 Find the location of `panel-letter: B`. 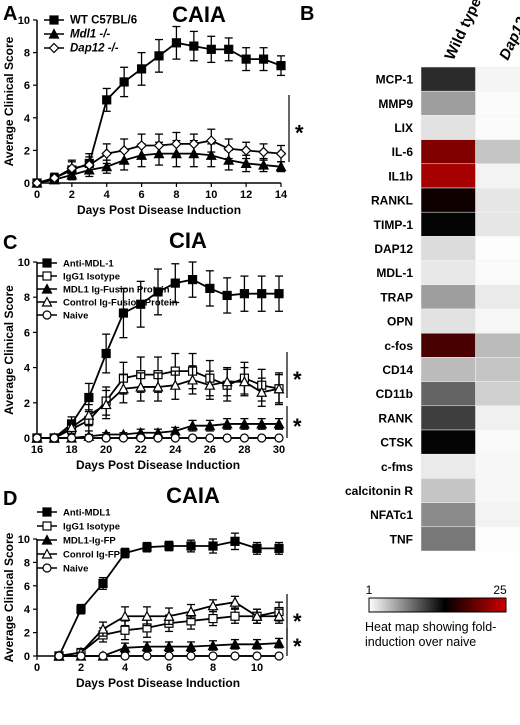

panel-letter: B is located at coordinates (307, 14).